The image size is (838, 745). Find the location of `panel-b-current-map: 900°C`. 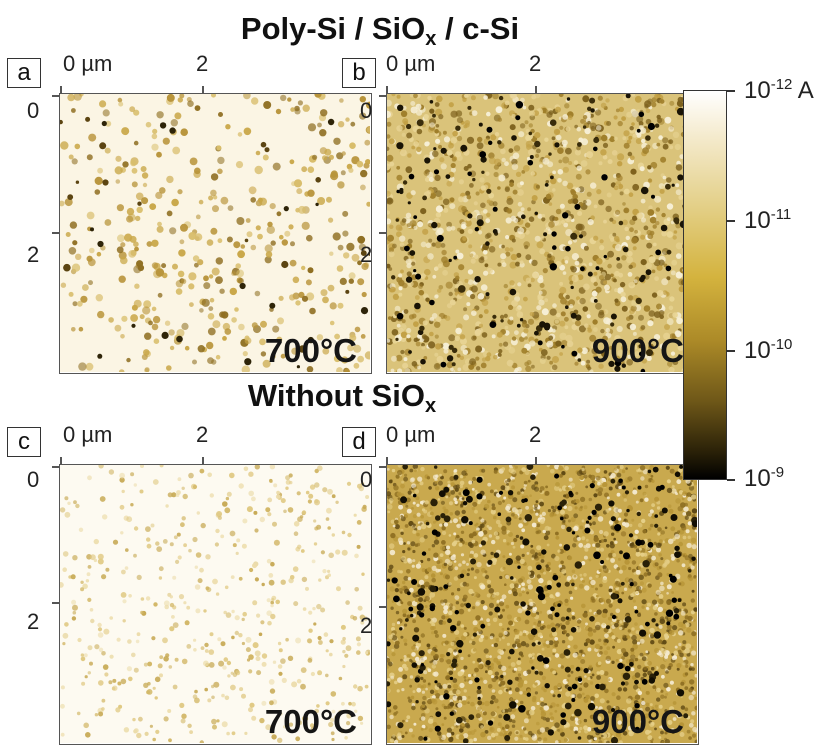

panel-b-current-map: 900°C is located at coordinates (542, 233).